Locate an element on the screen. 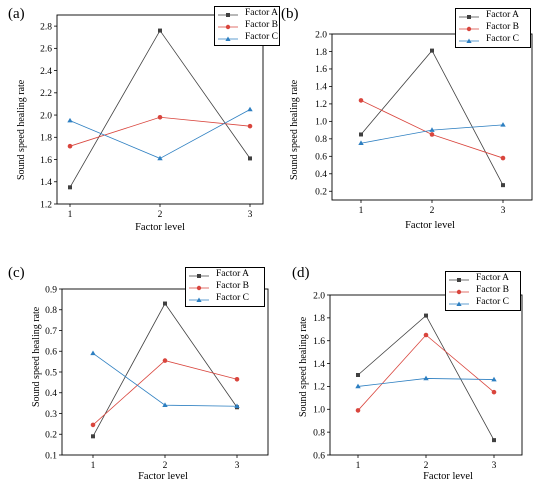 This screenshot has height=493, width=550. plot-frame is located at coordinates (165, 372).